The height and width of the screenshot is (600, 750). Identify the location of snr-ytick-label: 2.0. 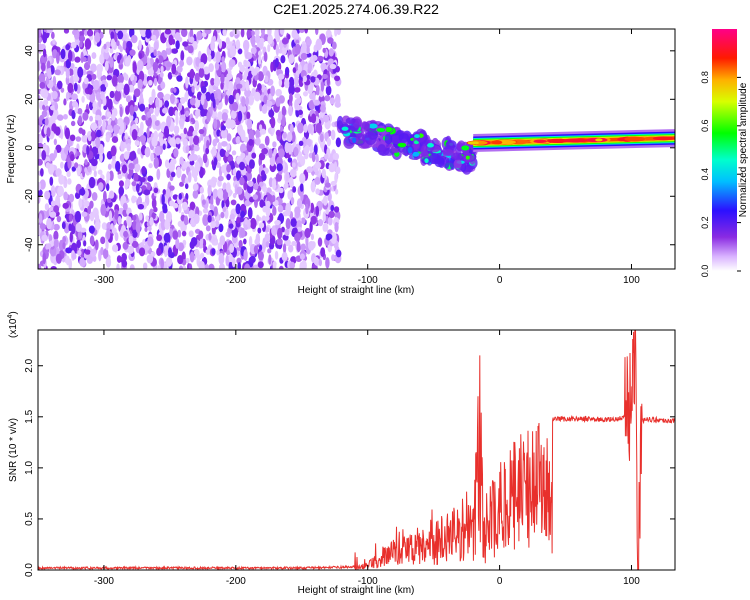
(29, 365).